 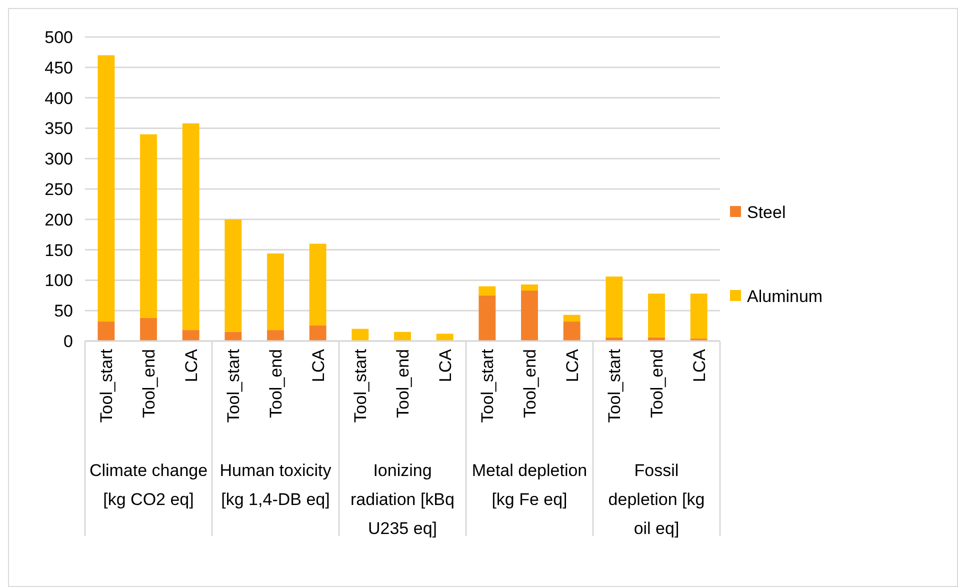 What do you see at coordinates (148, 485) in the screenshot?
I see `text: Climate change [kg CO2 eq]` at bounding box center [148, 485].